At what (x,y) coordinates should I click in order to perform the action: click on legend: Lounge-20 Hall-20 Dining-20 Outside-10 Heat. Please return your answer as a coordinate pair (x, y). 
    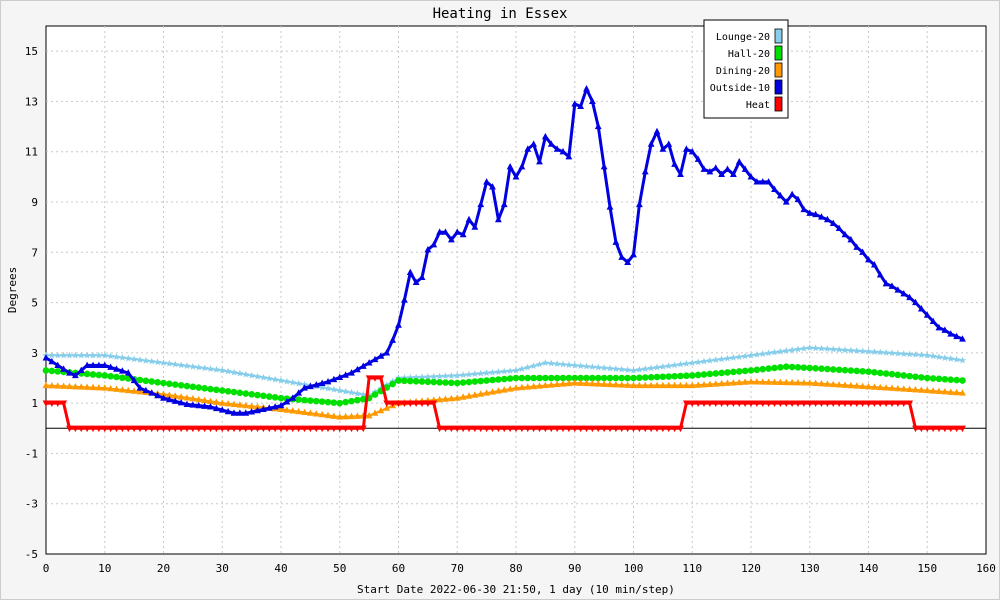
    Looking at the image, I should click on (746, 69).